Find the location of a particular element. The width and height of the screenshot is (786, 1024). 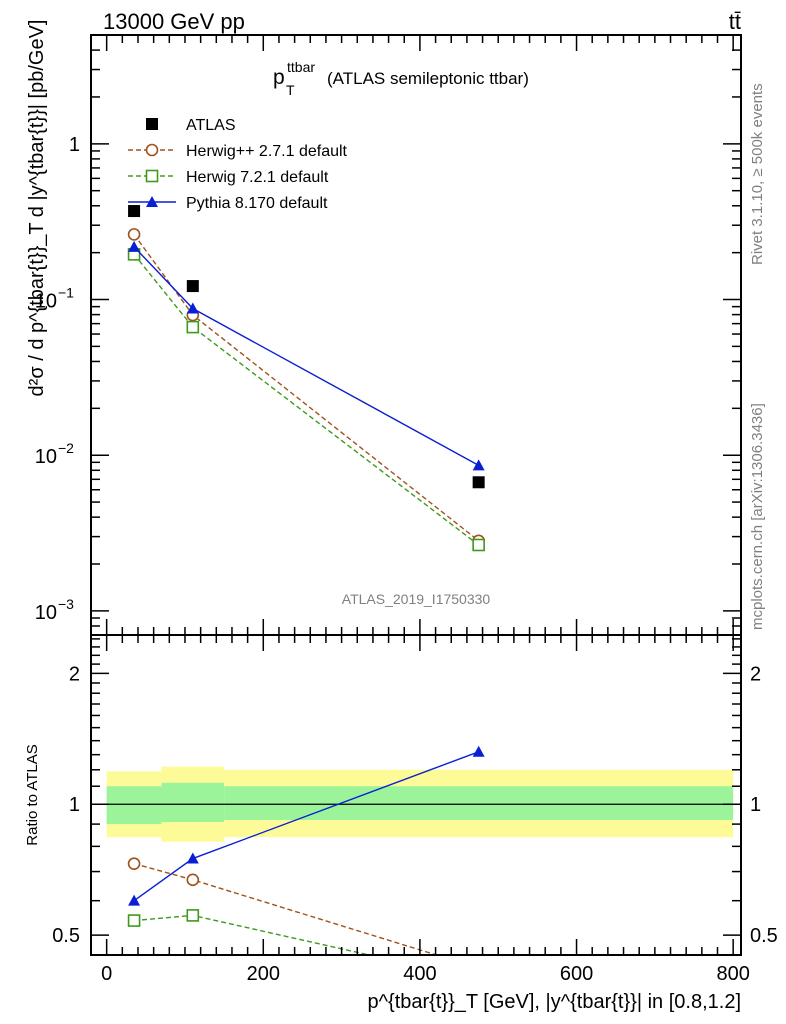

ratio-y-tick-label-left: 2 is located at coordinates (74, 674).